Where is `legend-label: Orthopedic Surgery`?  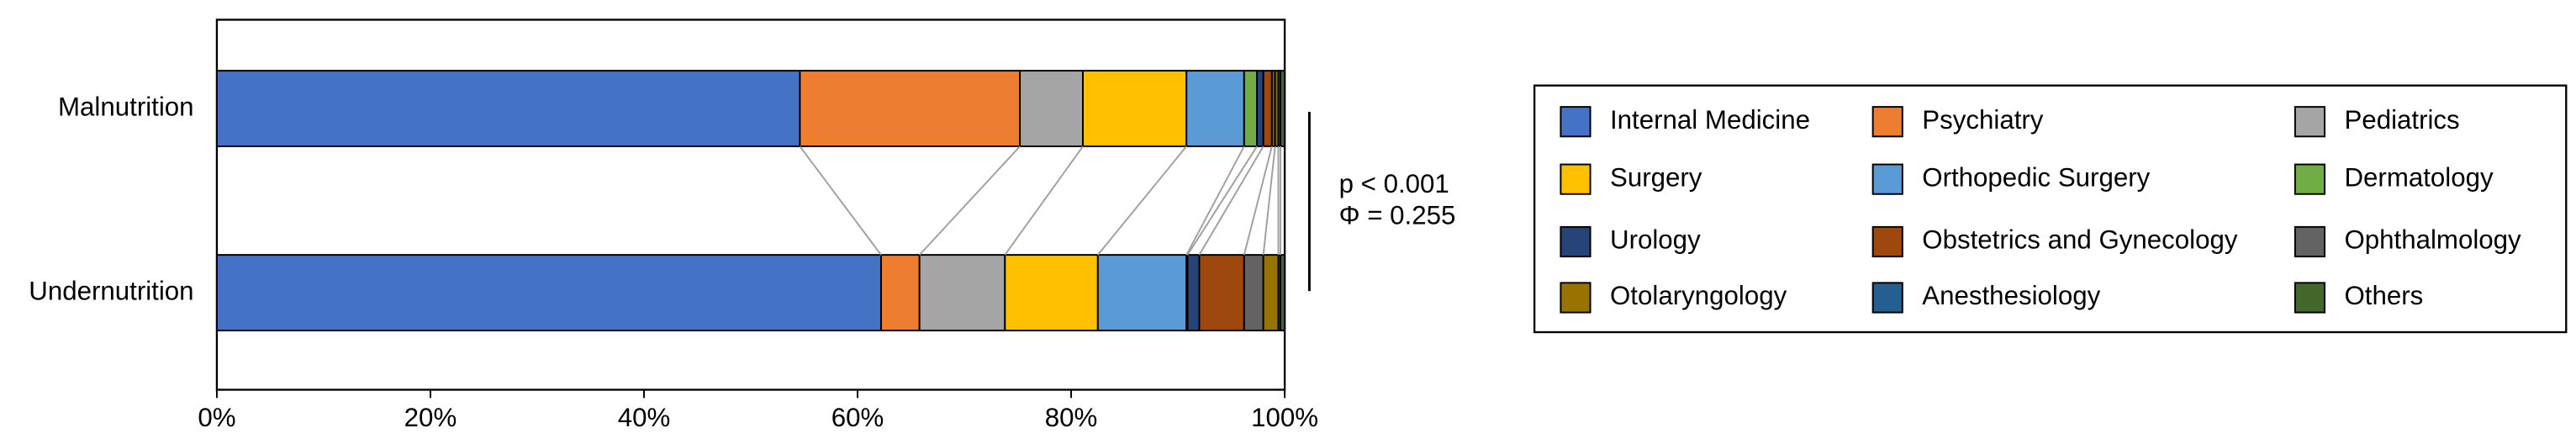
legend-label: Orthopedic Surgery is located at coordinates (2036, 177).